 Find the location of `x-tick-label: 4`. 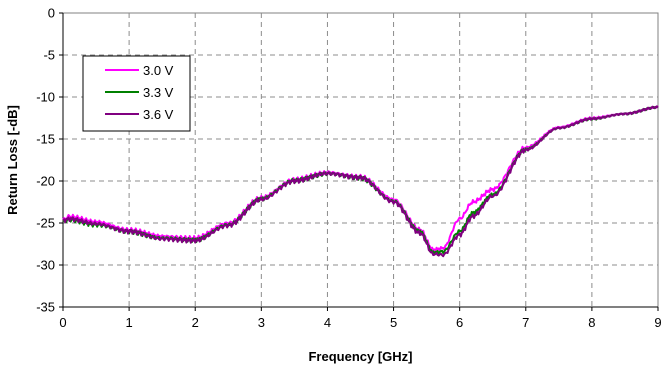

x-tick-label: 4 is located at coordinates (327, 322).